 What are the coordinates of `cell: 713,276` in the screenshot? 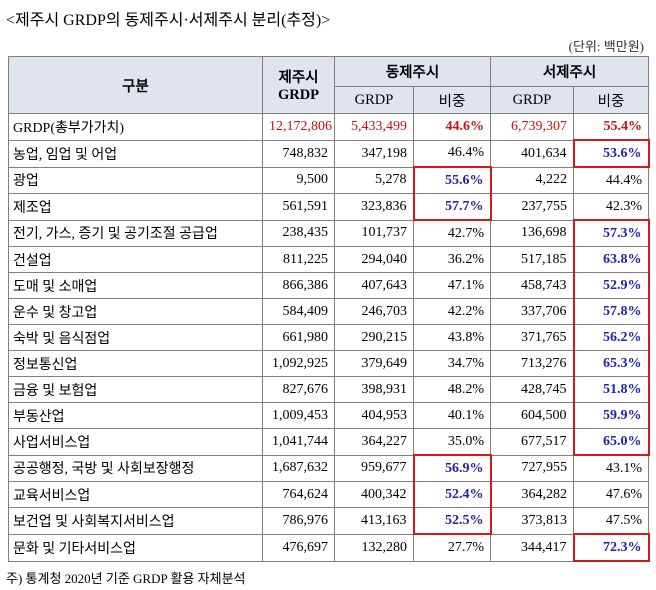 It's located at (532, 363).